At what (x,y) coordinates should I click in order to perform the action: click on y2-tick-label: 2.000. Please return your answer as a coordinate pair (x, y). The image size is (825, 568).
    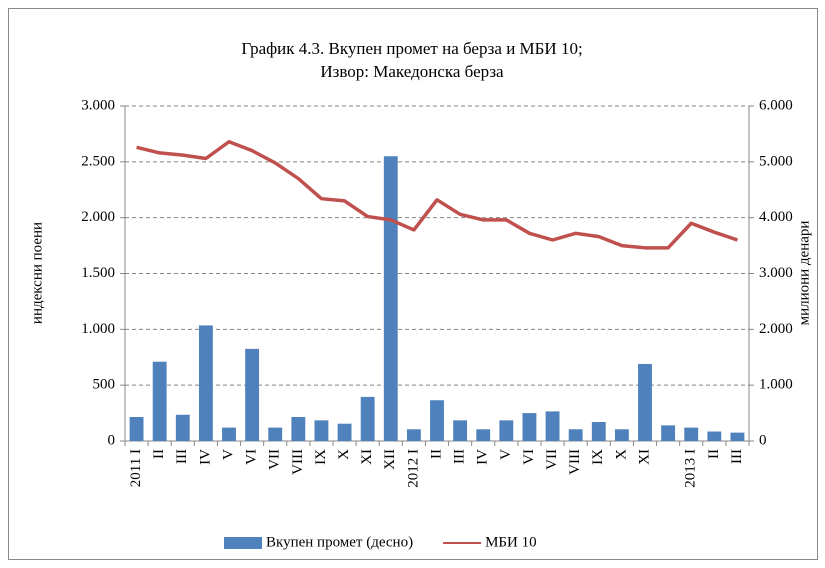
    Looking at the image, I should click on (776, 329).